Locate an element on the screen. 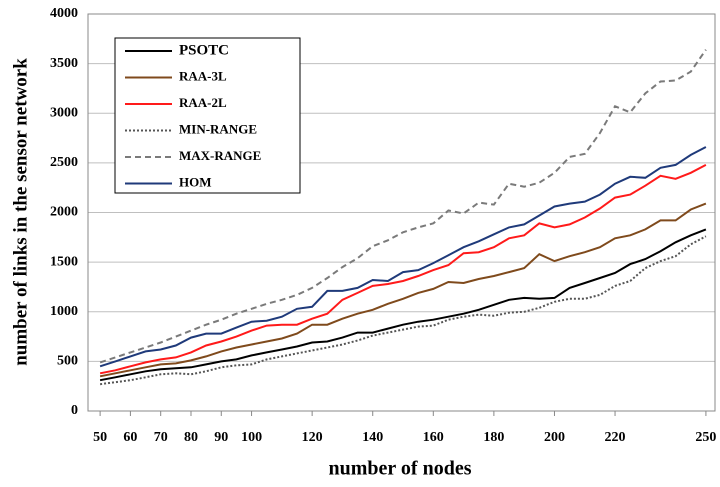  legend: PSOTC RAA-3L RAA-2L MIN-RANGE MAX-RANGE HOM is located at coordinates (207, 115).